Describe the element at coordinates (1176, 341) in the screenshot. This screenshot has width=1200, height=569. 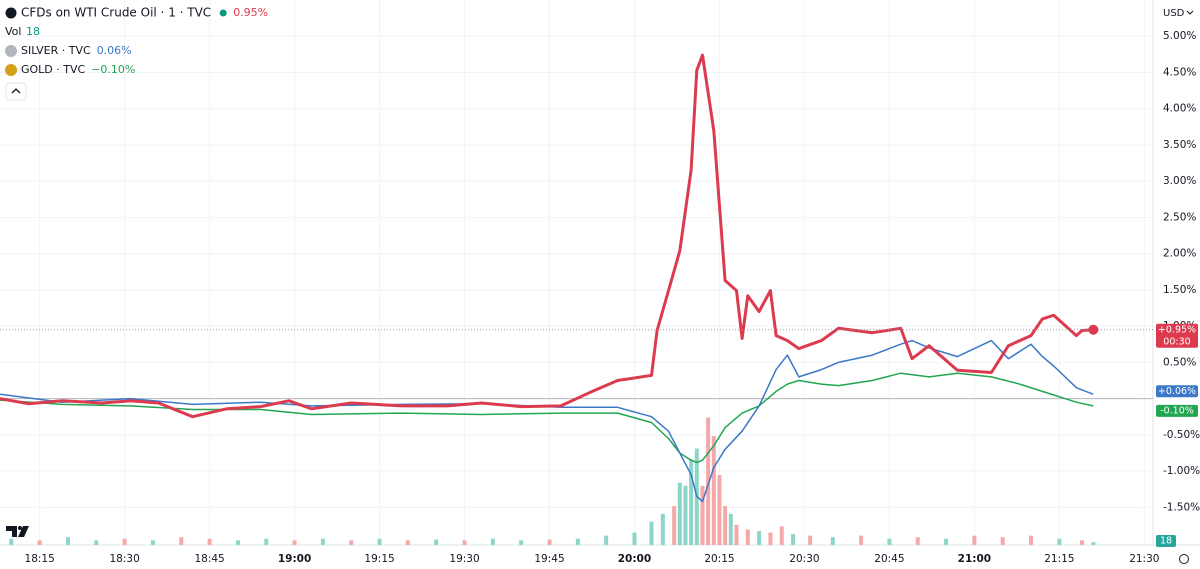
I see `countdown: 00:30` at that location.